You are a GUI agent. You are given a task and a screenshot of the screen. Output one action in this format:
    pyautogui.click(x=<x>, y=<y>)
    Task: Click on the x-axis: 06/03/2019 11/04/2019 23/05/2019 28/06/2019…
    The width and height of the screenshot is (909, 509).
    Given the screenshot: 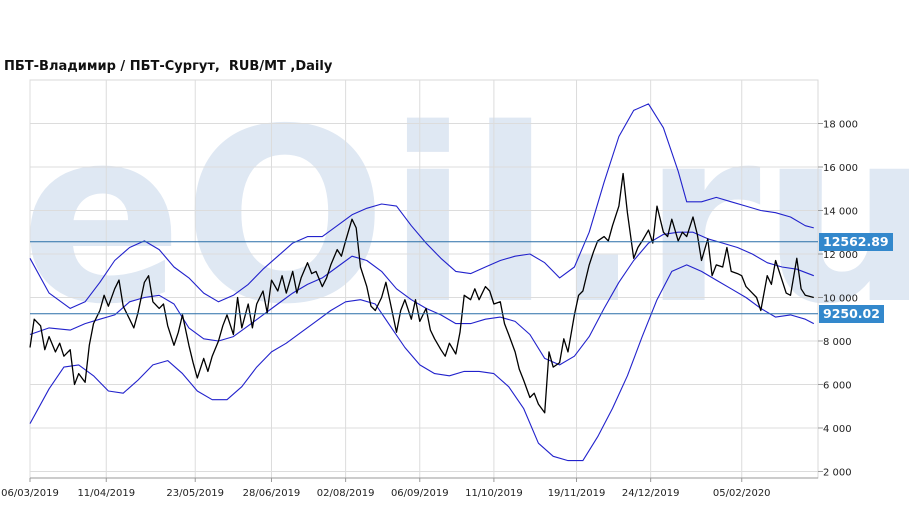 What is the action you would take?
    pyautogui.click(x=409, y=488)
    